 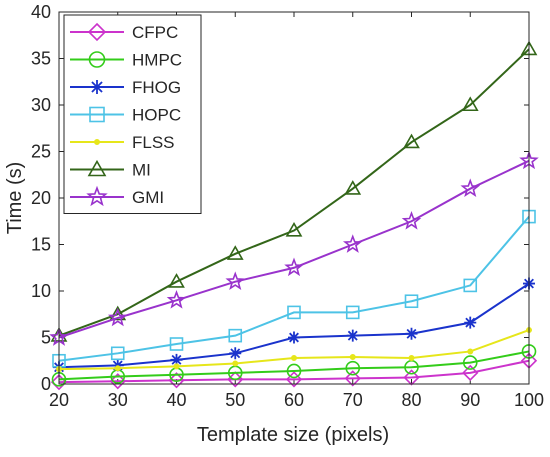 I want to click on legend-label-gmi: GMI, so click(x=148, y=197).